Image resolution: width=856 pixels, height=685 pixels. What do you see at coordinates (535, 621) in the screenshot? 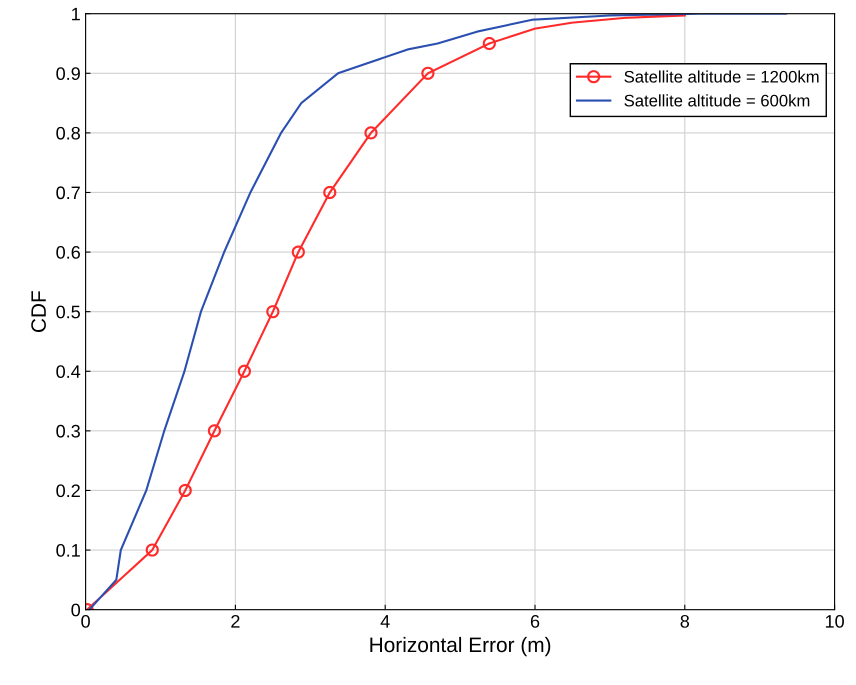
I see `x-tick-label: 6` at bounding box center [535, 621].